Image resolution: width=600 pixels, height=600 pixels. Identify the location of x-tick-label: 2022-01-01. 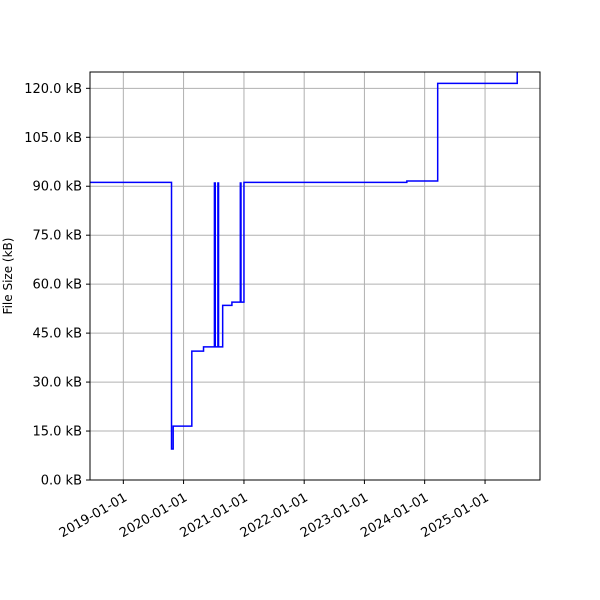
(274, 515).